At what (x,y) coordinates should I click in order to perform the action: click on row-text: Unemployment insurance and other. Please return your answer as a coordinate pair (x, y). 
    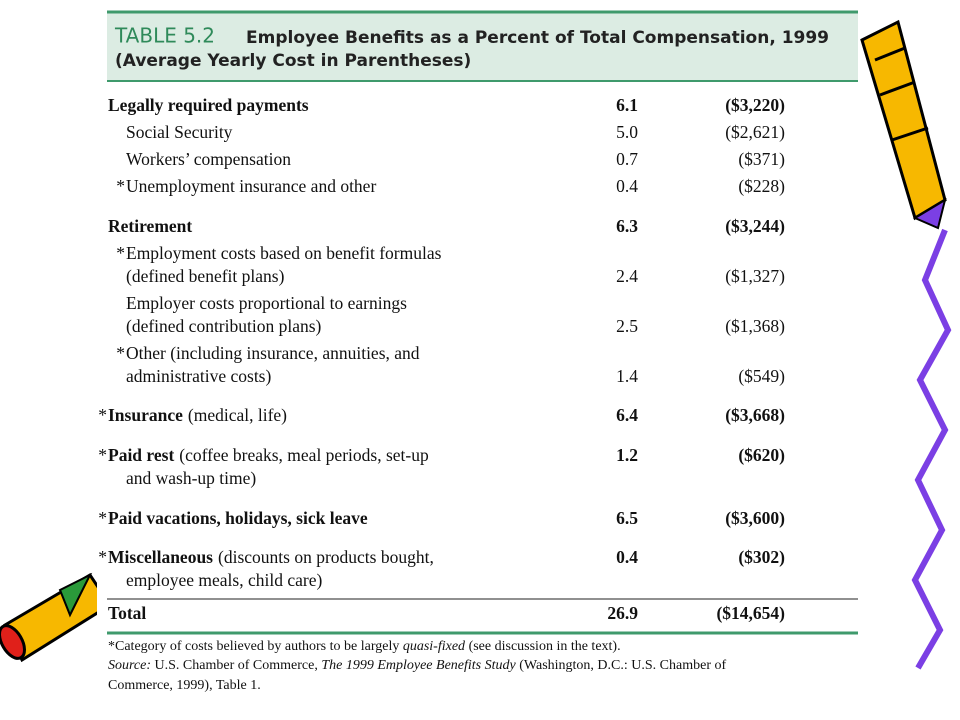
    Looking at the image, I should click on (251, 186).